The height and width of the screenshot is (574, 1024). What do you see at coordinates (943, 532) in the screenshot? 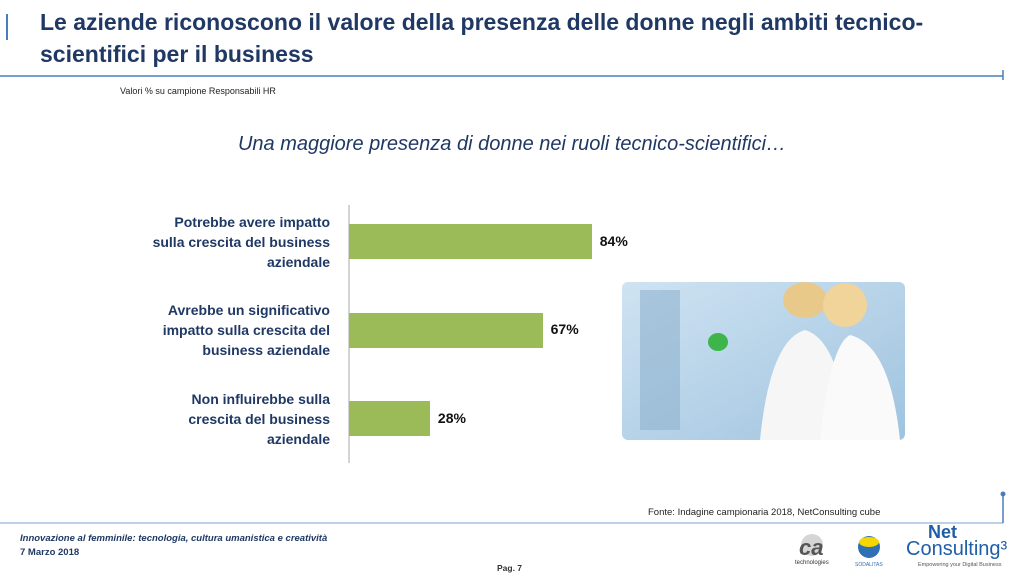
I see `logo-text: Net` at bounding box center [943, 532].